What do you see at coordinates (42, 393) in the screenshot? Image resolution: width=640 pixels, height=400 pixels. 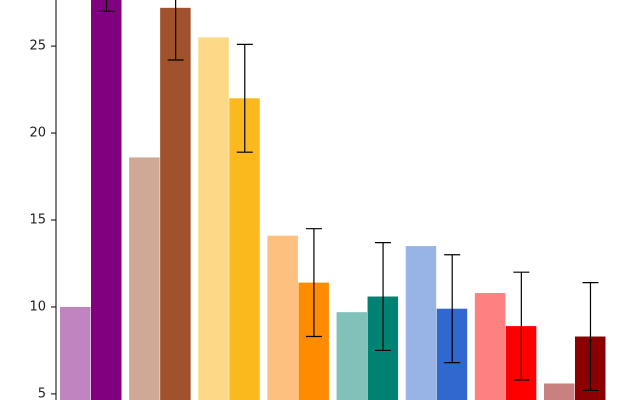 I see `y-tick-label: 5` at bounding box center [42, 393].